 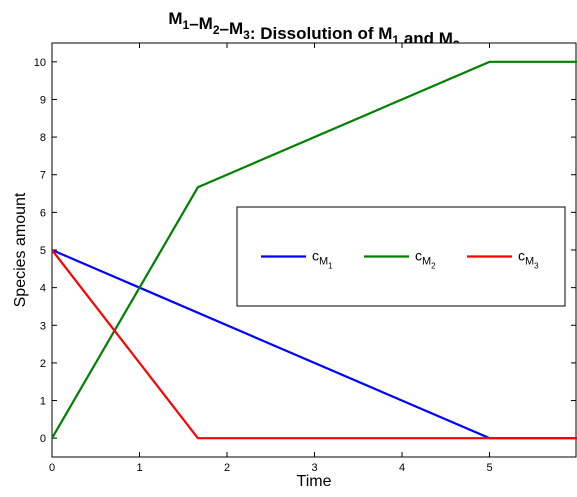 What do you see at coordinates (43, 326) in the screenshot?
I see `y-tick-label: 3` at bounding box center [43, 326].